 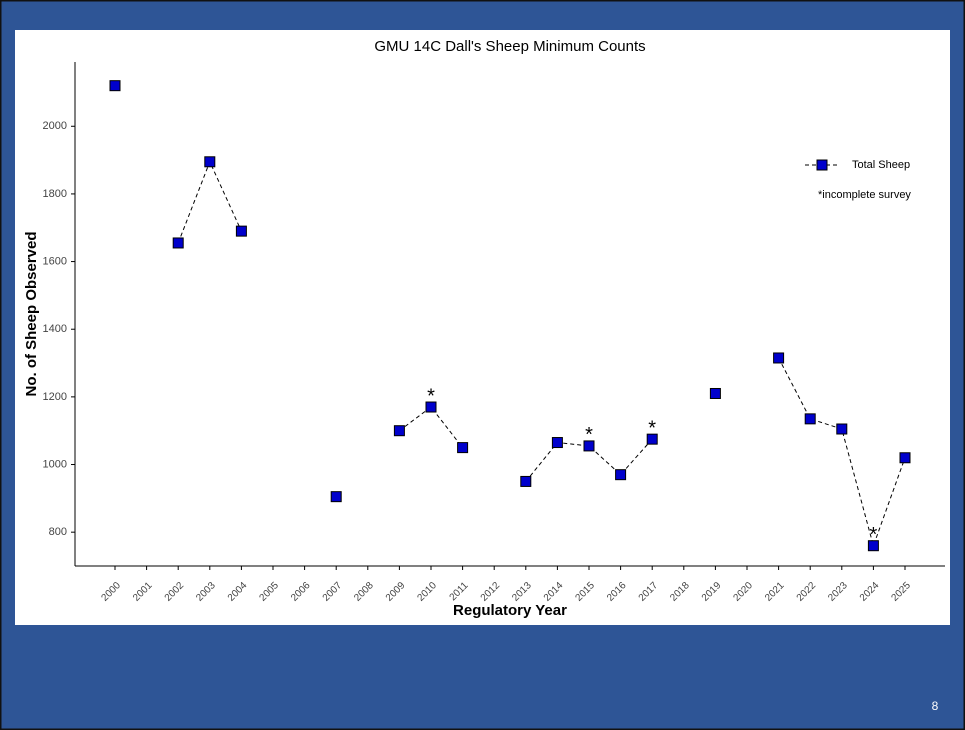 I want to click on legend-label: Total Sheep, so click(x=881, y=165).